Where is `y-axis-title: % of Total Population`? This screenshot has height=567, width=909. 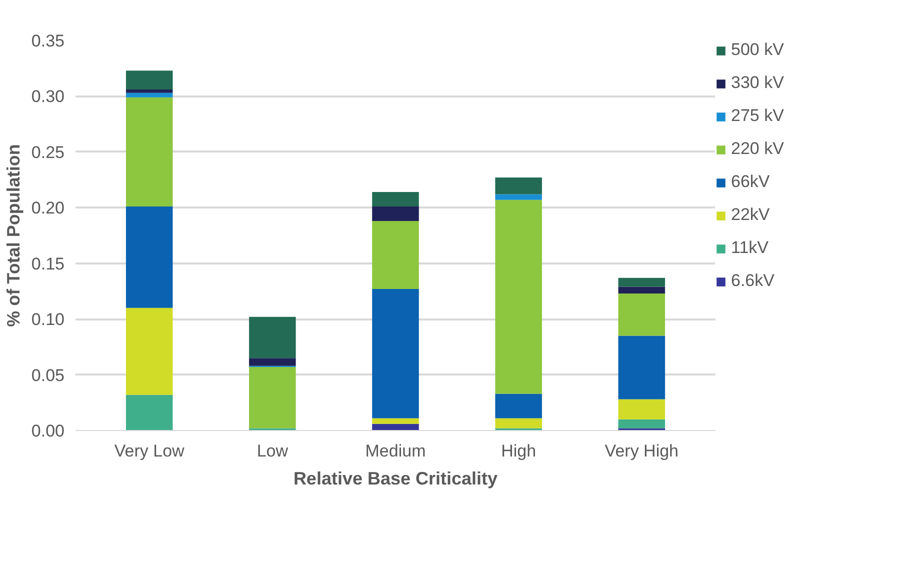
y-axis-title: % of Total Population is located at coordinates (13, 235).